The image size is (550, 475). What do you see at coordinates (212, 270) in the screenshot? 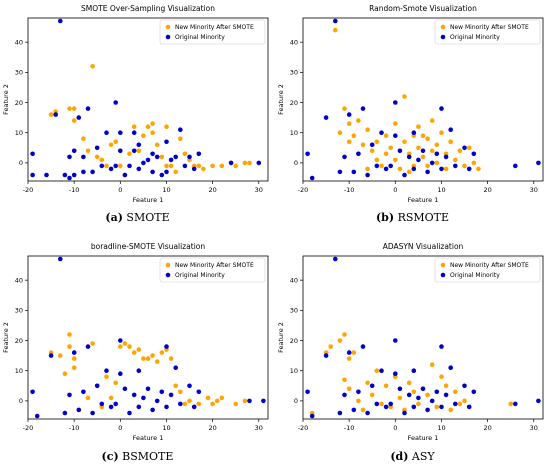
I see `legend-box` at bounding box center [212, 270].